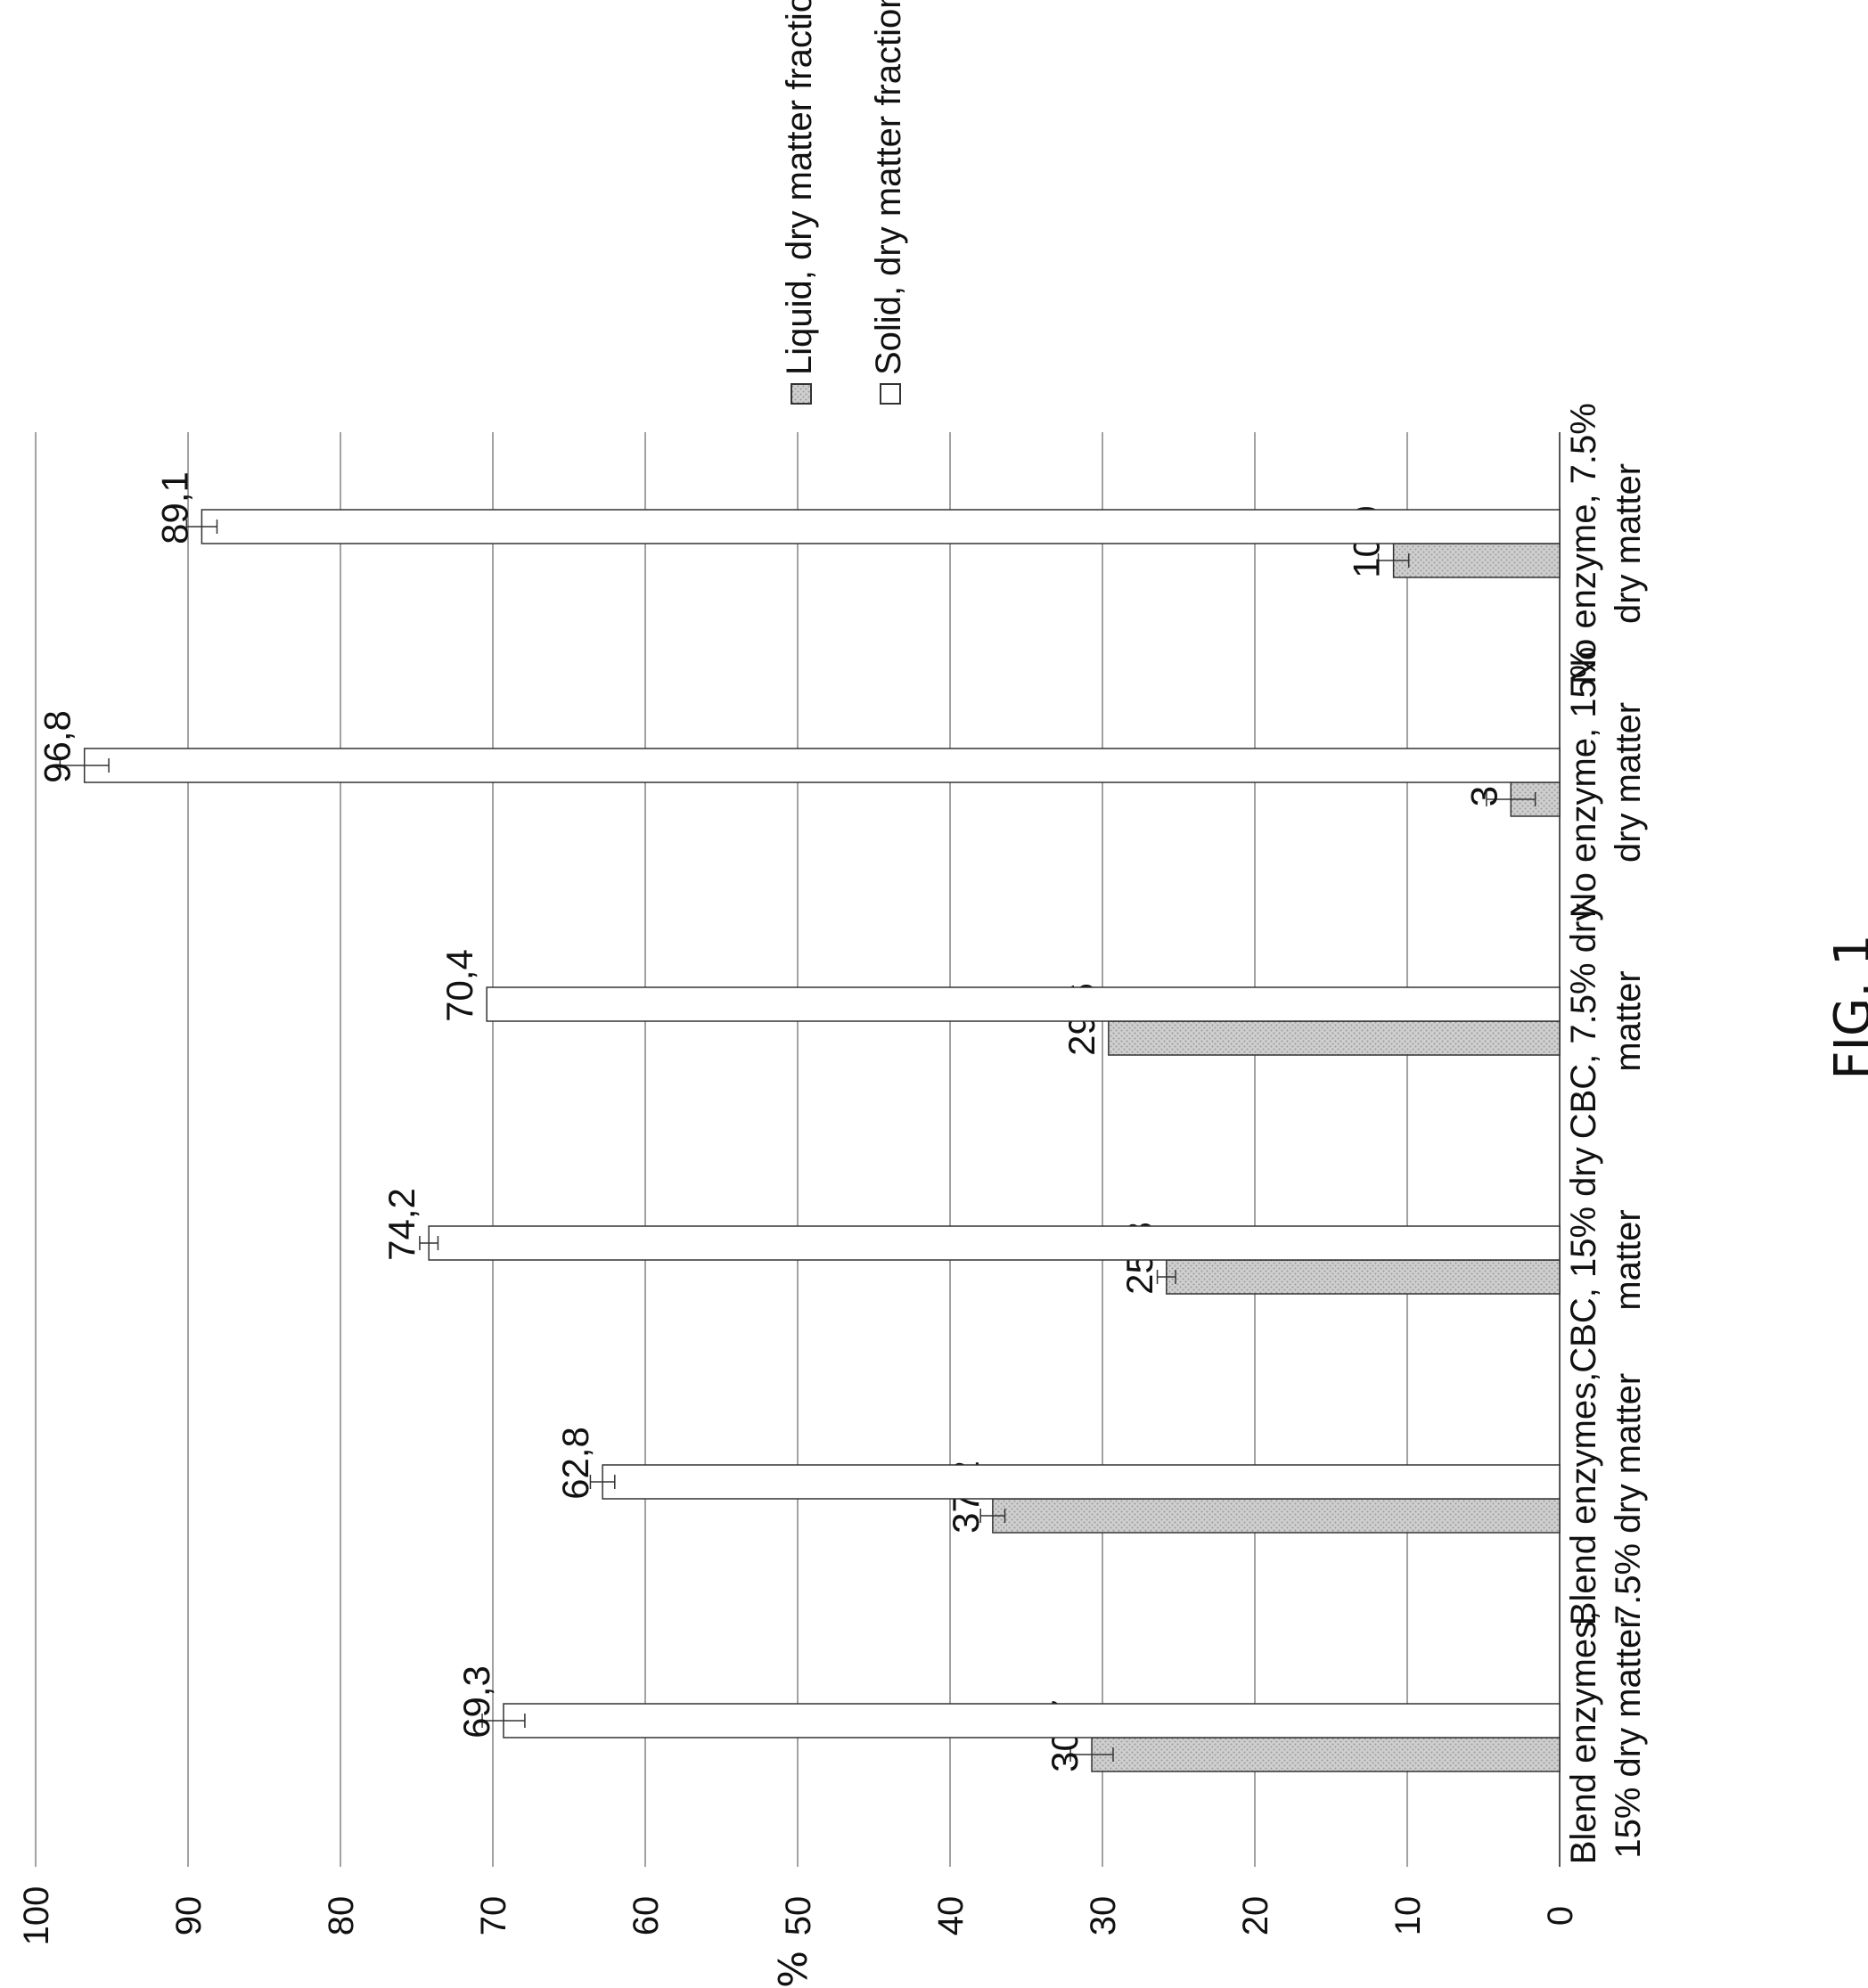 The width and height of the screenshot is (1868, 1988). I want to click on category-label: Blend enzymes,7.5% dry matter, so click(1606, 1499).